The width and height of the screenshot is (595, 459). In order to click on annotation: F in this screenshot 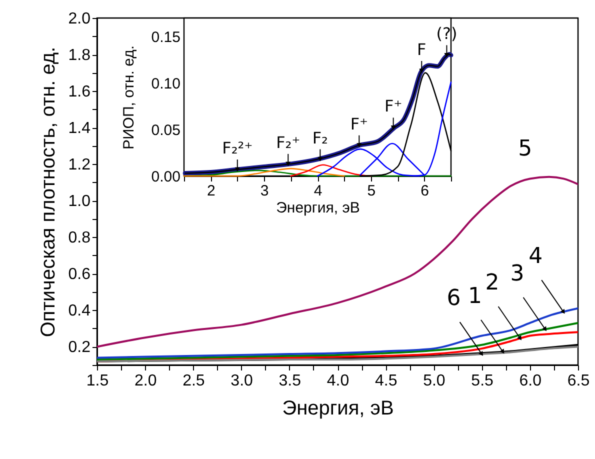, I will do `click(421, 49)`.